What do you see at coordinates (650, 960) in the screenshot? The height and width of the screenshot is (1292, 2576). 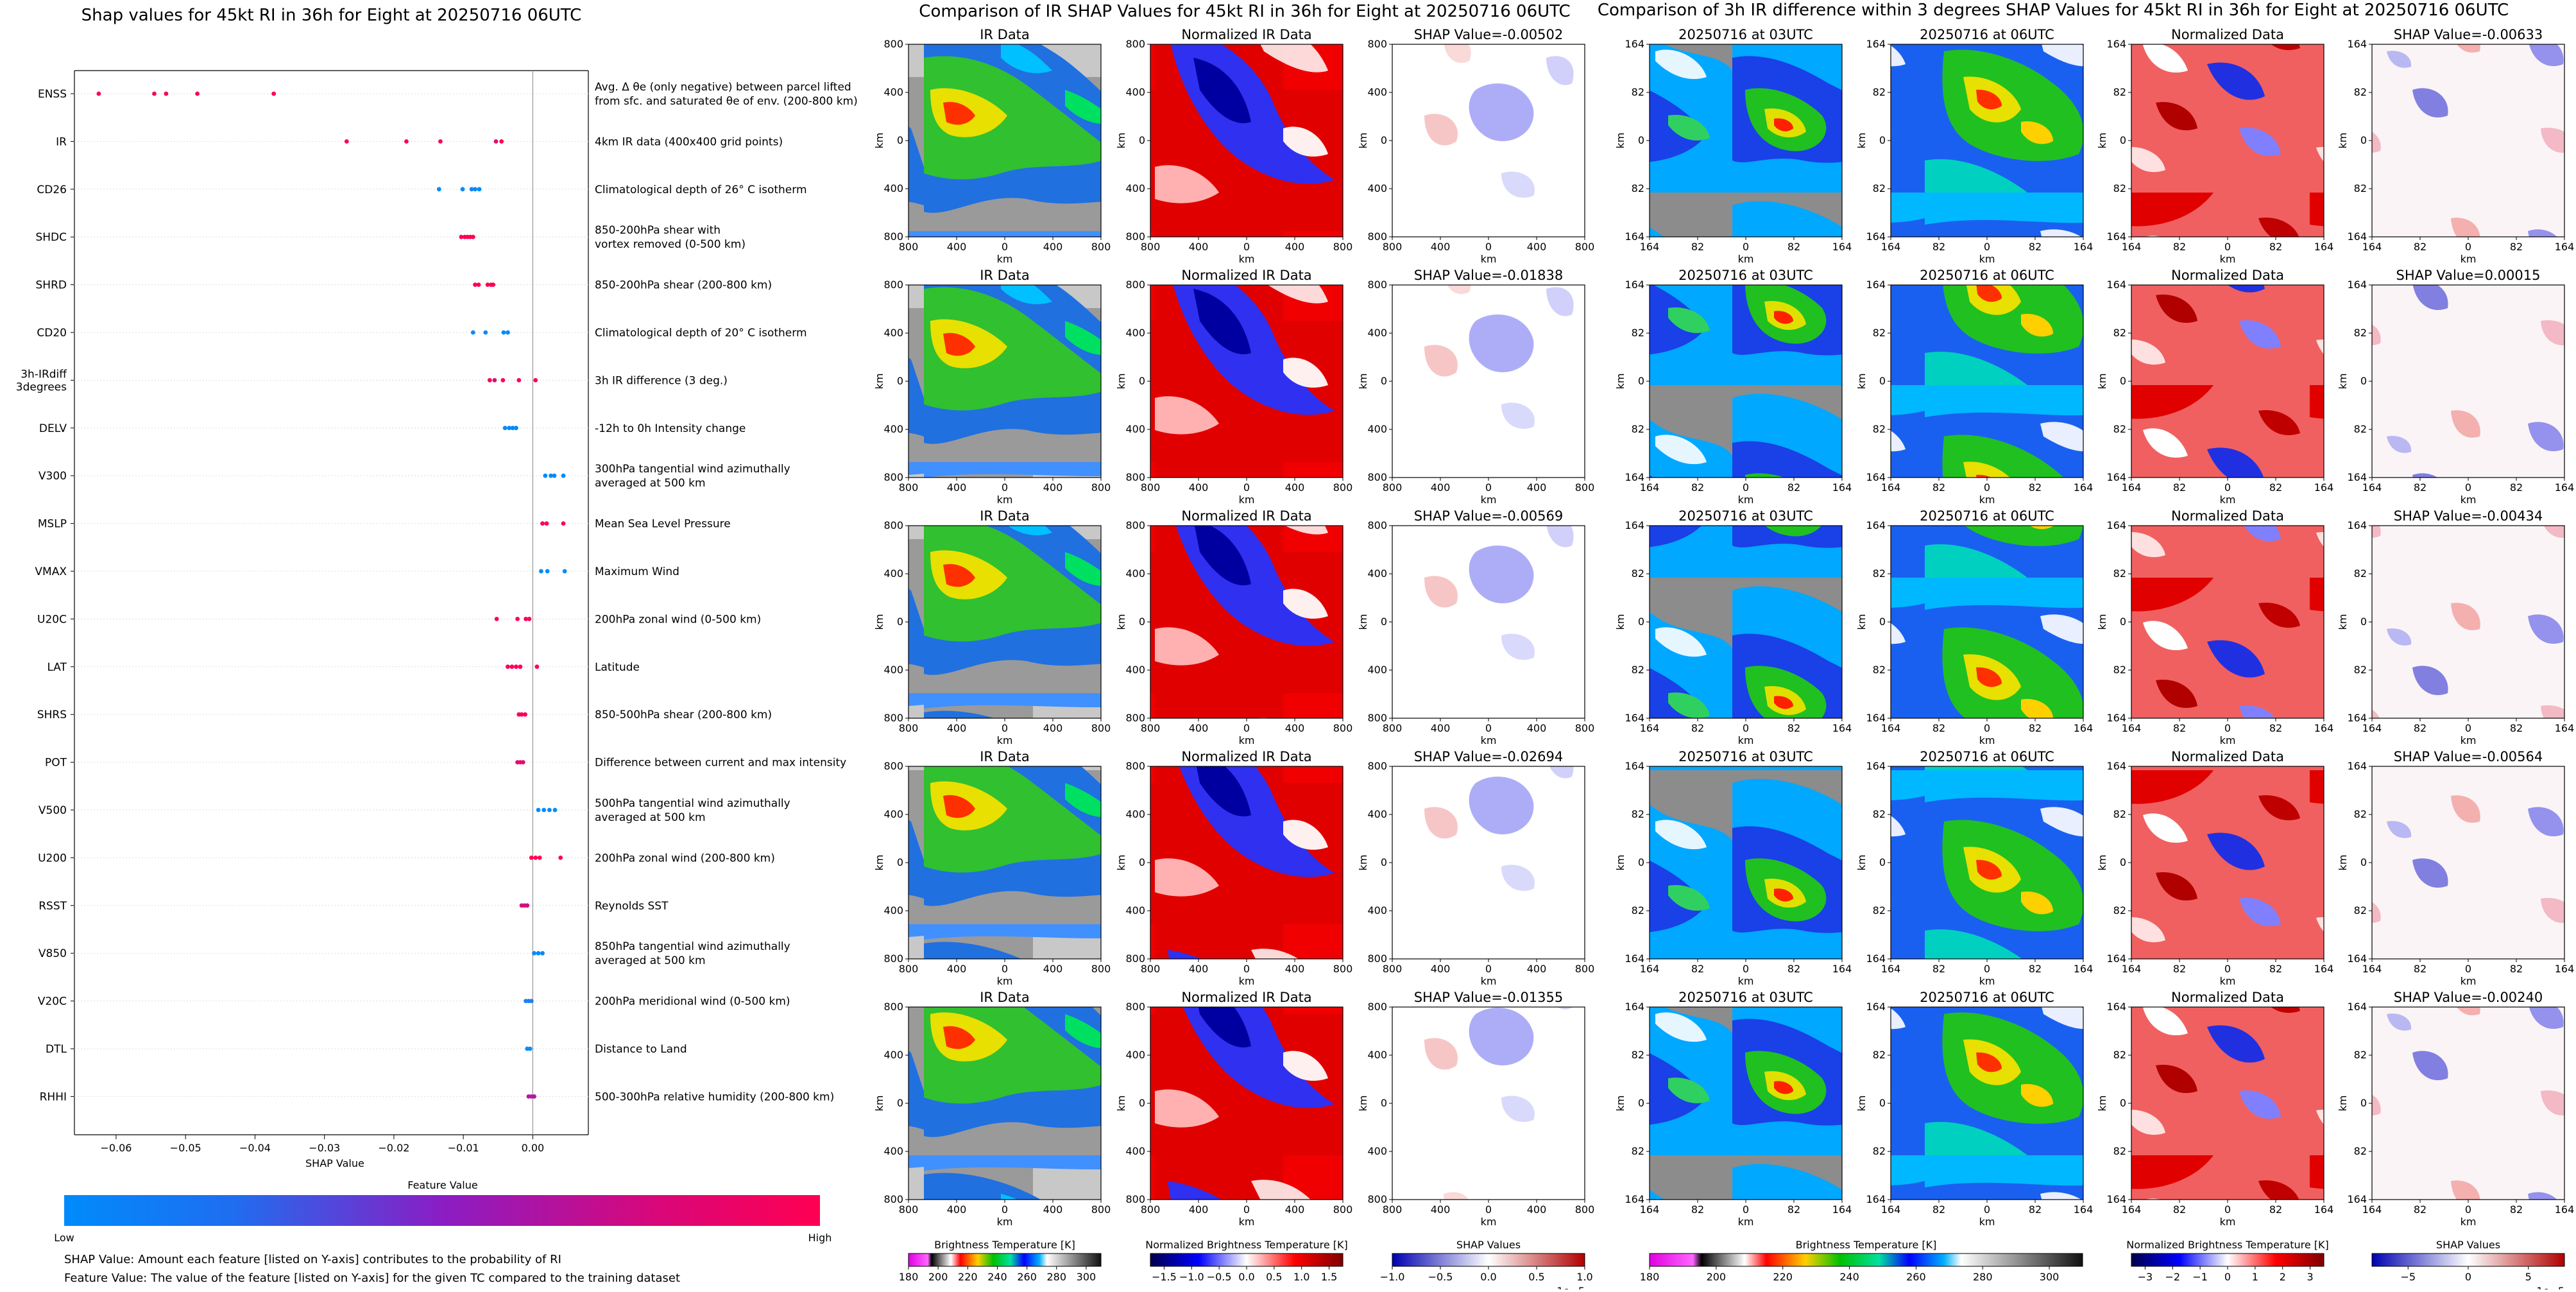 I see `feature-description: averaged at 500 km` at bounding box center [650, 960].